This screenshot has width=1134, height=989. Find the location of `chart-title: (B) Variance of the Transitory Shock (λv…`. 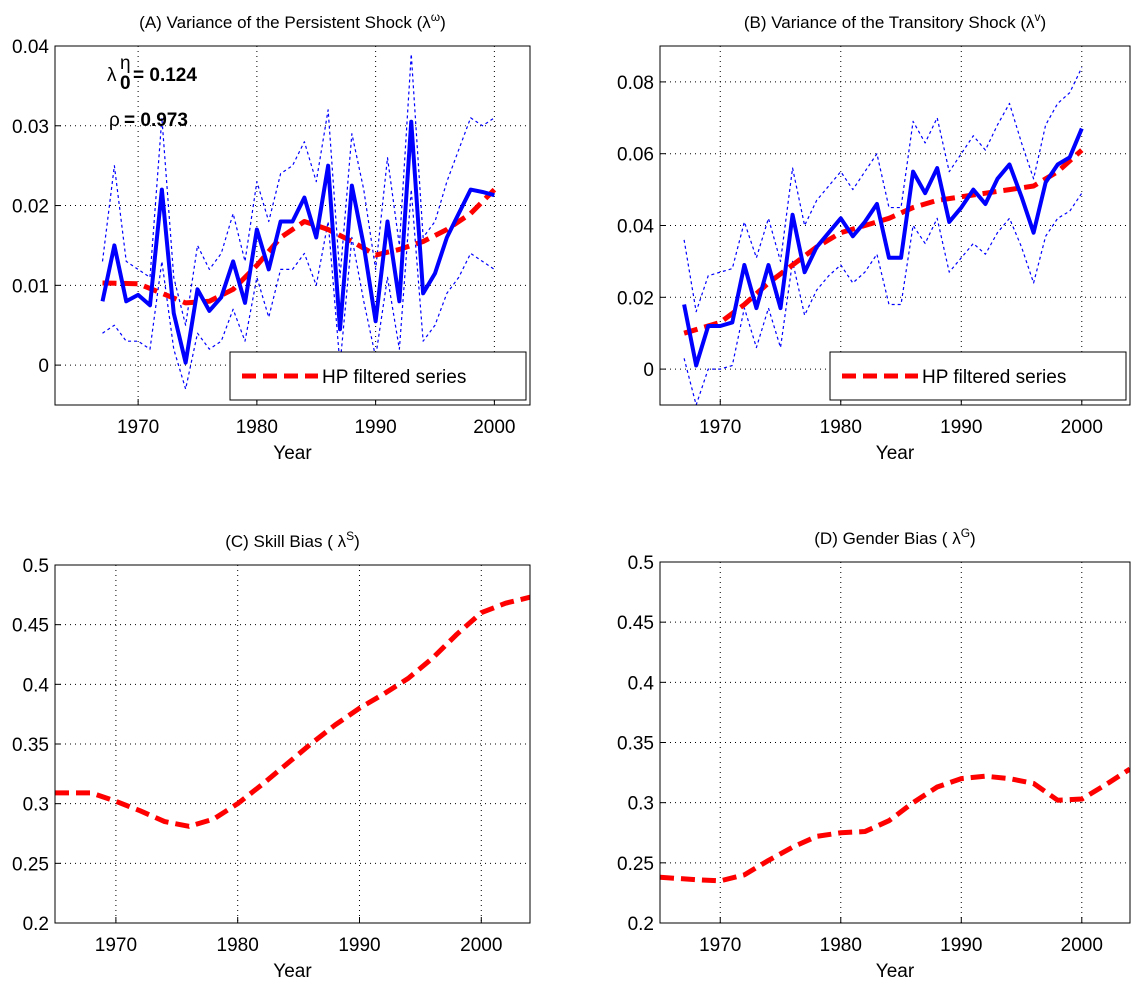

chart-title: (B) Variance of the Transitory Shock (λv… is located at coordinates (895, 21).